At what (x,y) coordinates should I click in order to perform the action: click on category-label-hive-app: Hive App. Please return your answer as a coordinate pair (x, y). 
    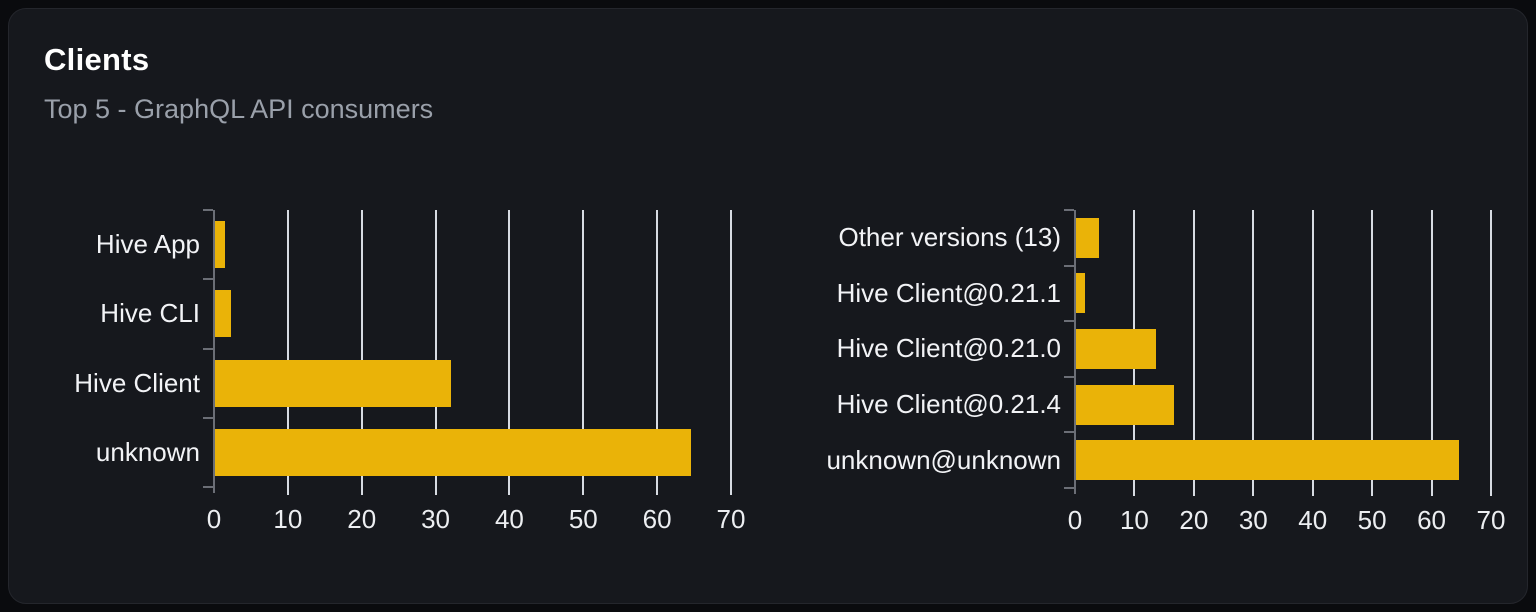
    Looking at the image, I should click on (147, 244).